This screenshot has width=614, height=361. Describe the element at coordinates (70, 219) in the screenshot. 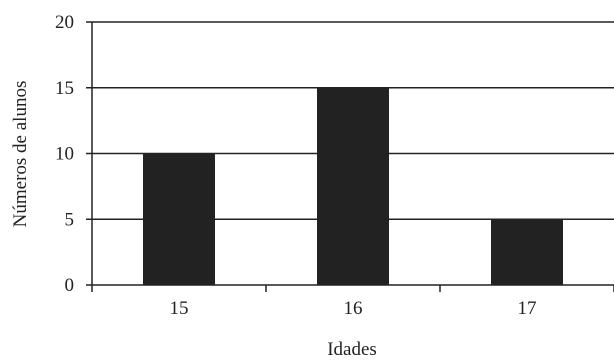

I see `y-tick-label-5: 5` at that location.